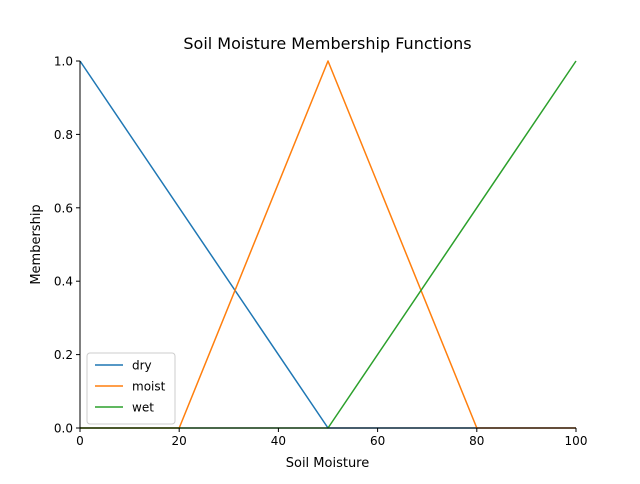 Image resolution: width=640 pixels, height=484 pixels. I want to click on x-axis-label: Soil Moisture, so click(328, 463).